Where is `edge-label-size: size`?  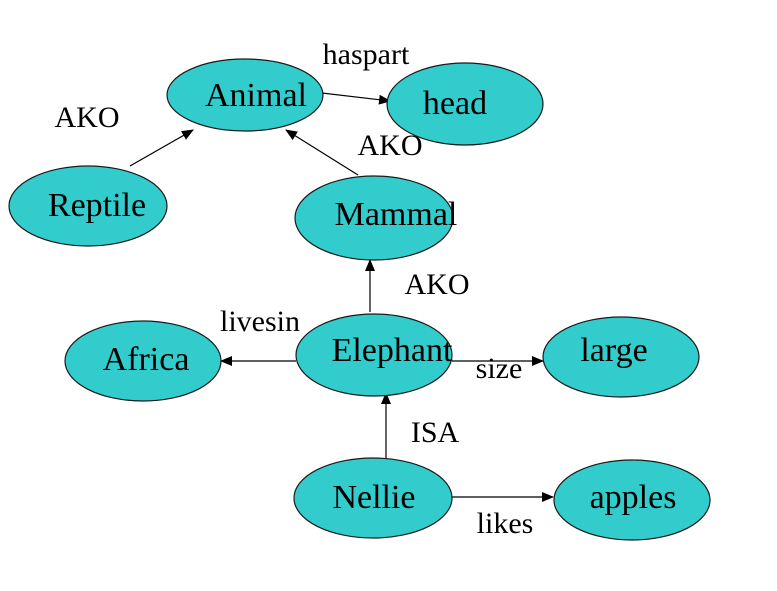 edge-label-size: size is located at coordinates (499, 368).